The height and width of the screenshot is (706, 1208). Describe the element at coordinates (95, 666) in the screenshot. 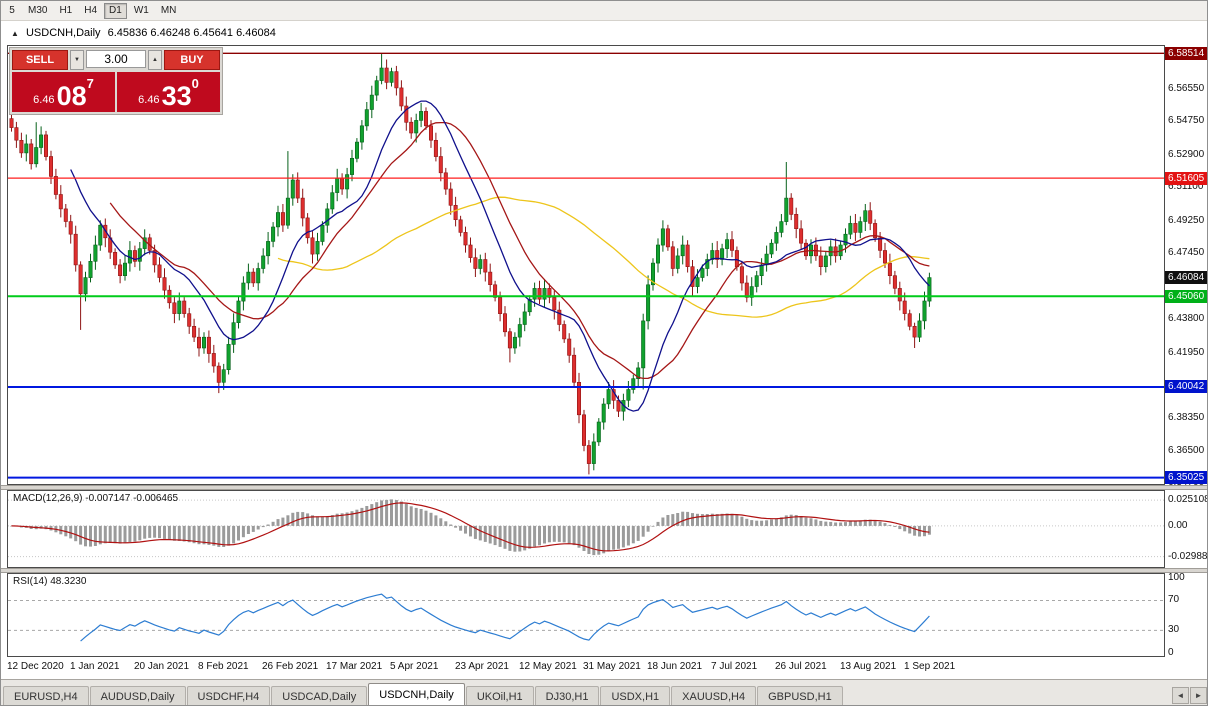

I see `date-label: 1 Jan 2021` at that location.